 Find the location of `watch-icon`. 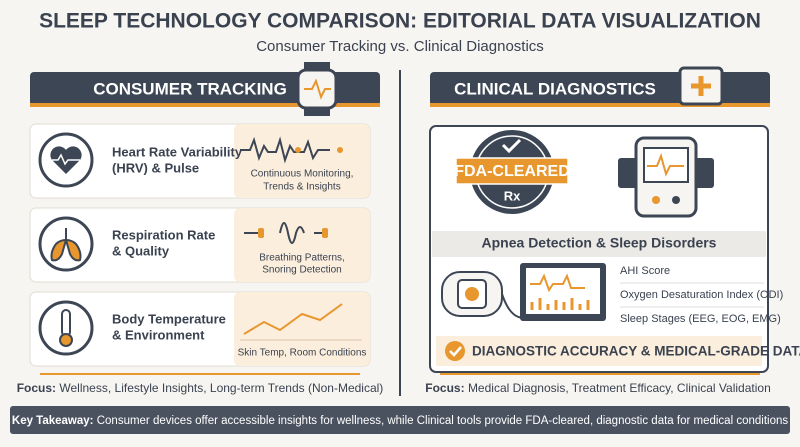

watch-icon is located at coordinates (317, 89).